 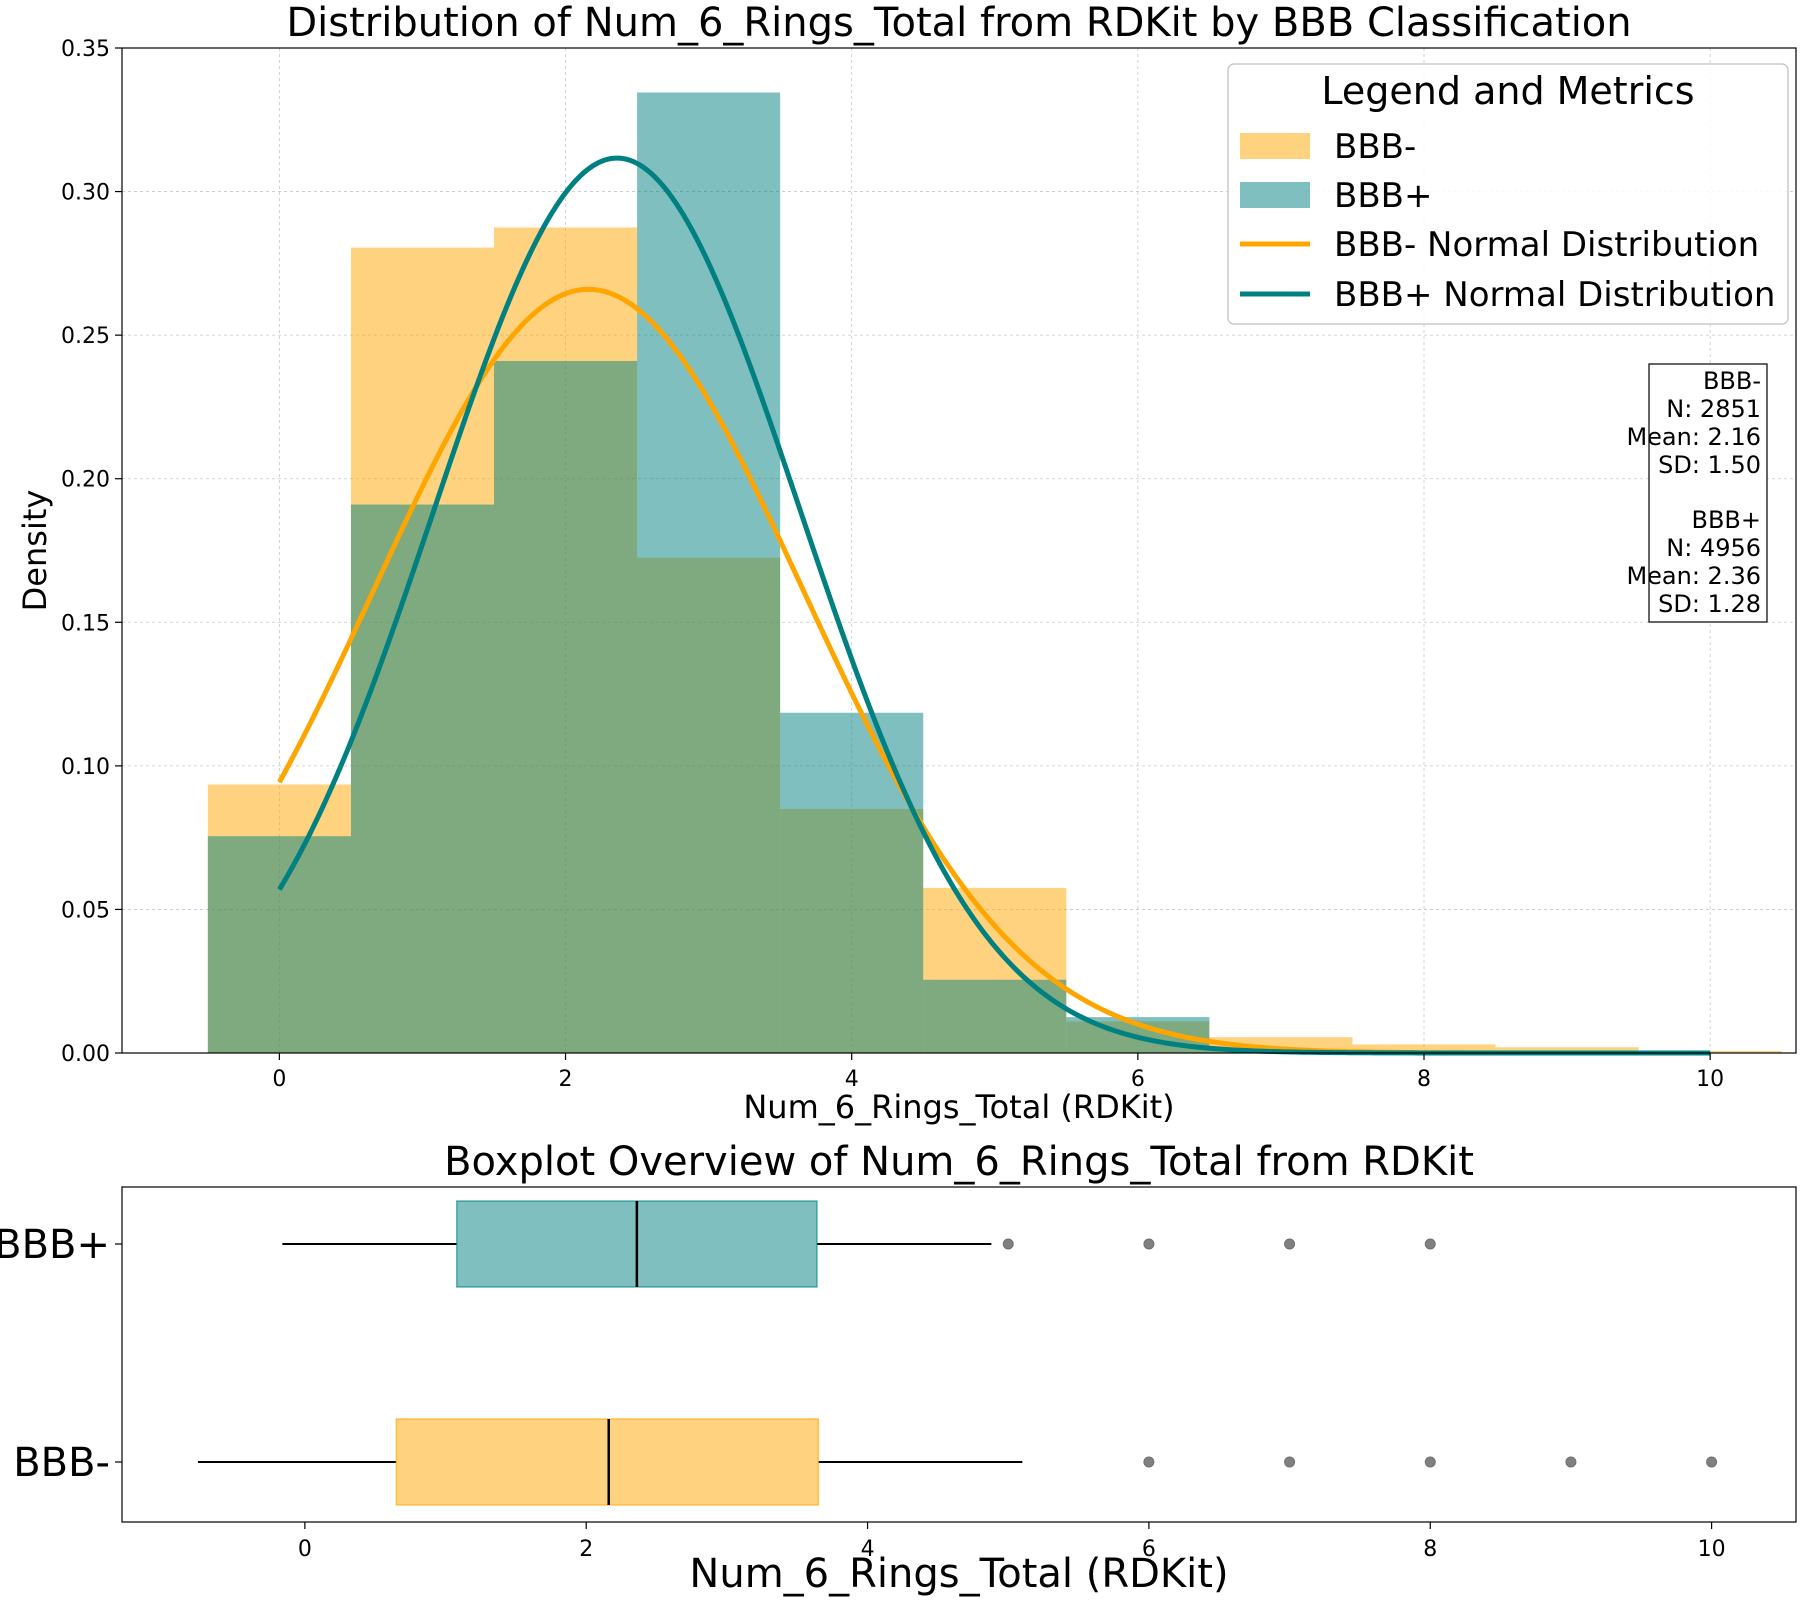 What do you see at coordinates (1708, 493) in the screenshot?
I see `metrics-box` at bounding box center [1708, 493].